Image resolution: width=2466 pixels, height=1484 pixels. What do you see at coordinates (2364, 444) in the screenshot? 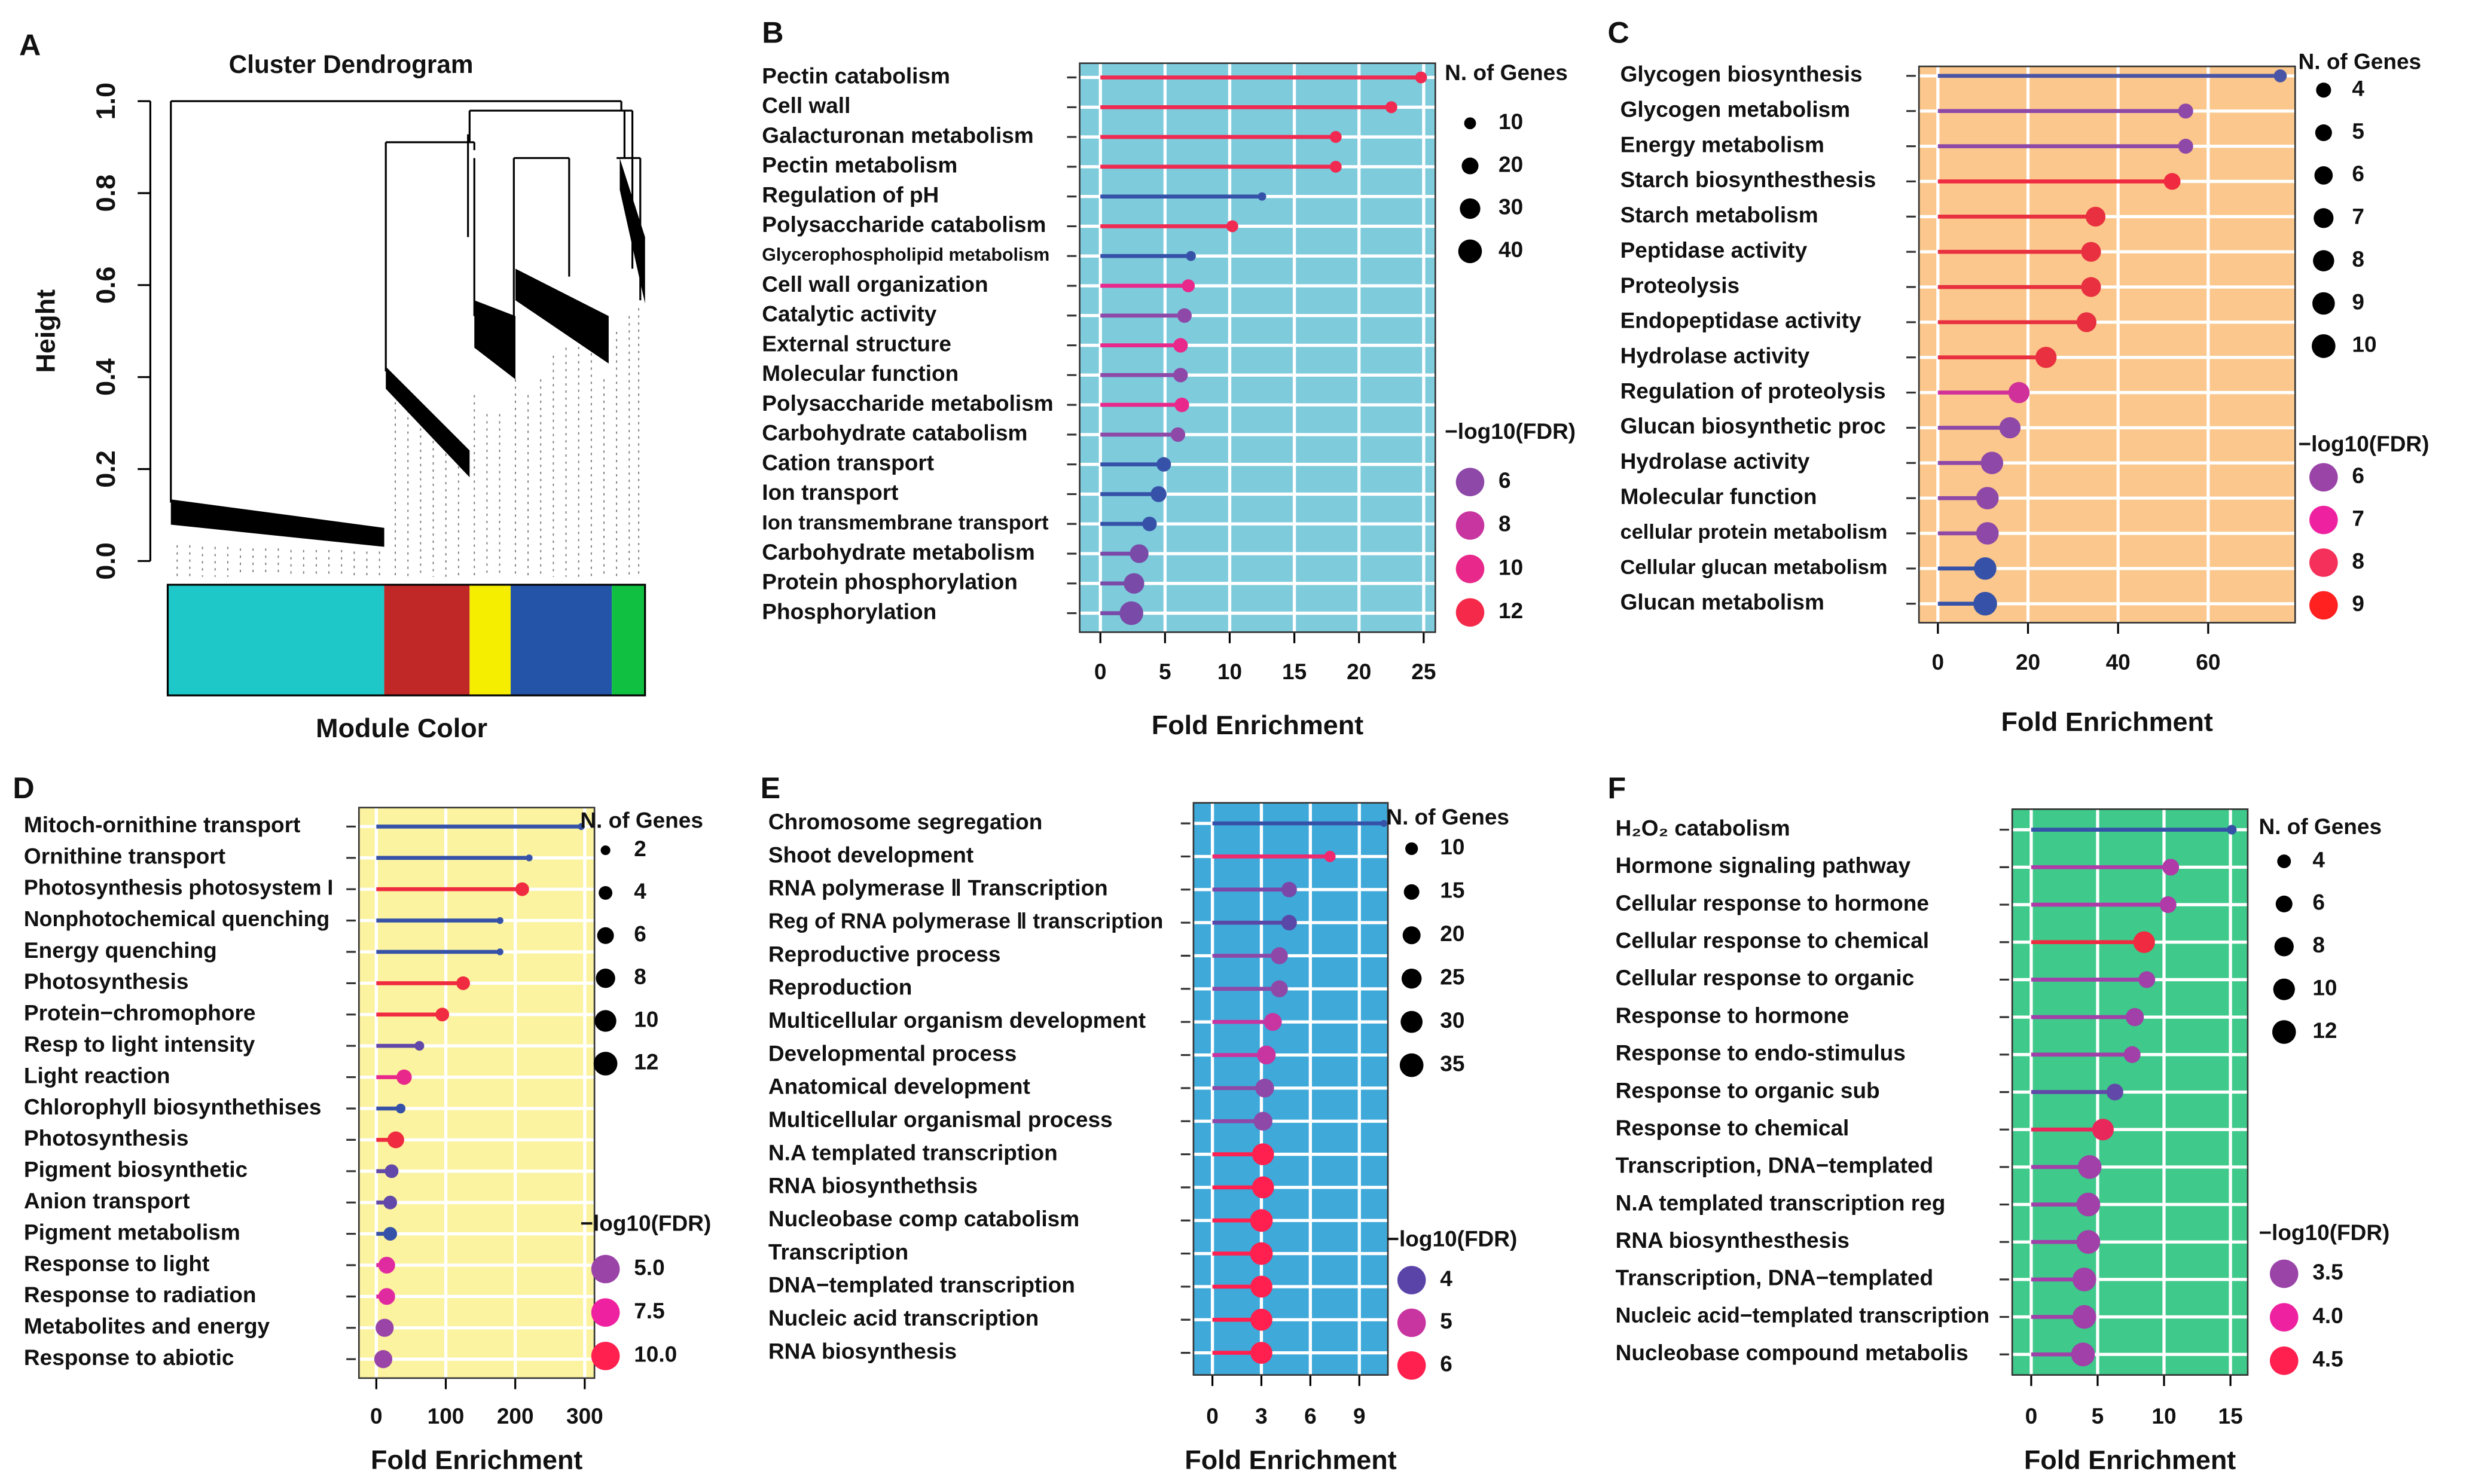
I see `legend-title: −log10(FDR)` at bounding box center [2364, 444].